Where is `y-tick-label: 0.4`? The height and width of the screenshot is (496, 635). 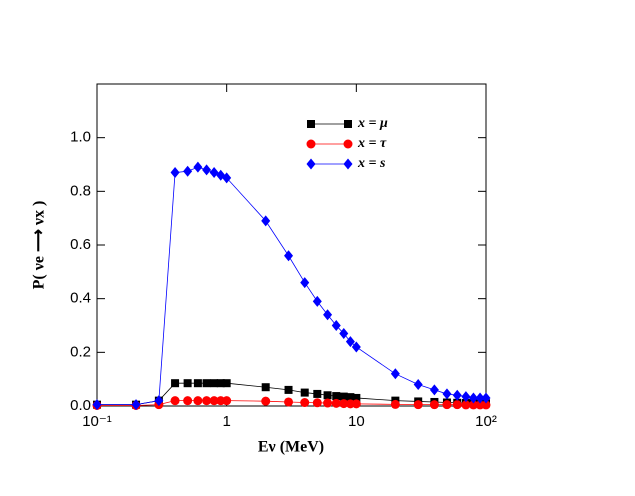 y-tick-label: 0.4 is located at coordinates (80, 298).